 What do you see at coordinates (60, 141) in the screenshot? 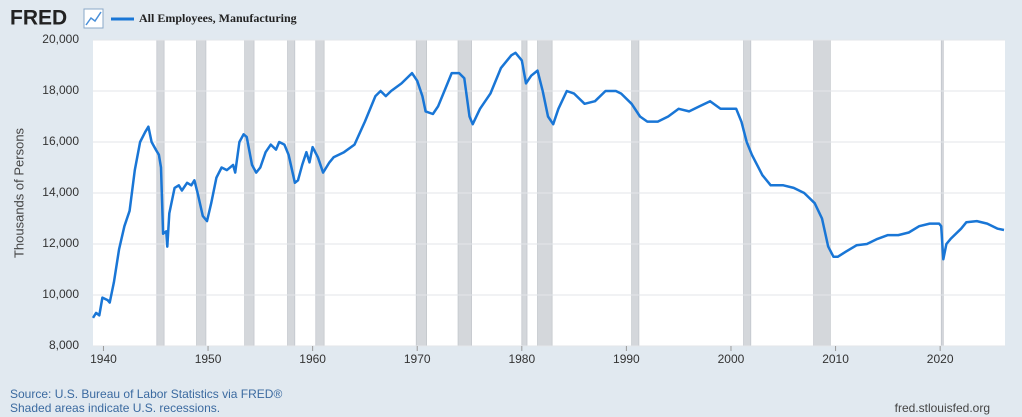
I see `y-tick-label: 16,000` at bounding box center [60, 141].